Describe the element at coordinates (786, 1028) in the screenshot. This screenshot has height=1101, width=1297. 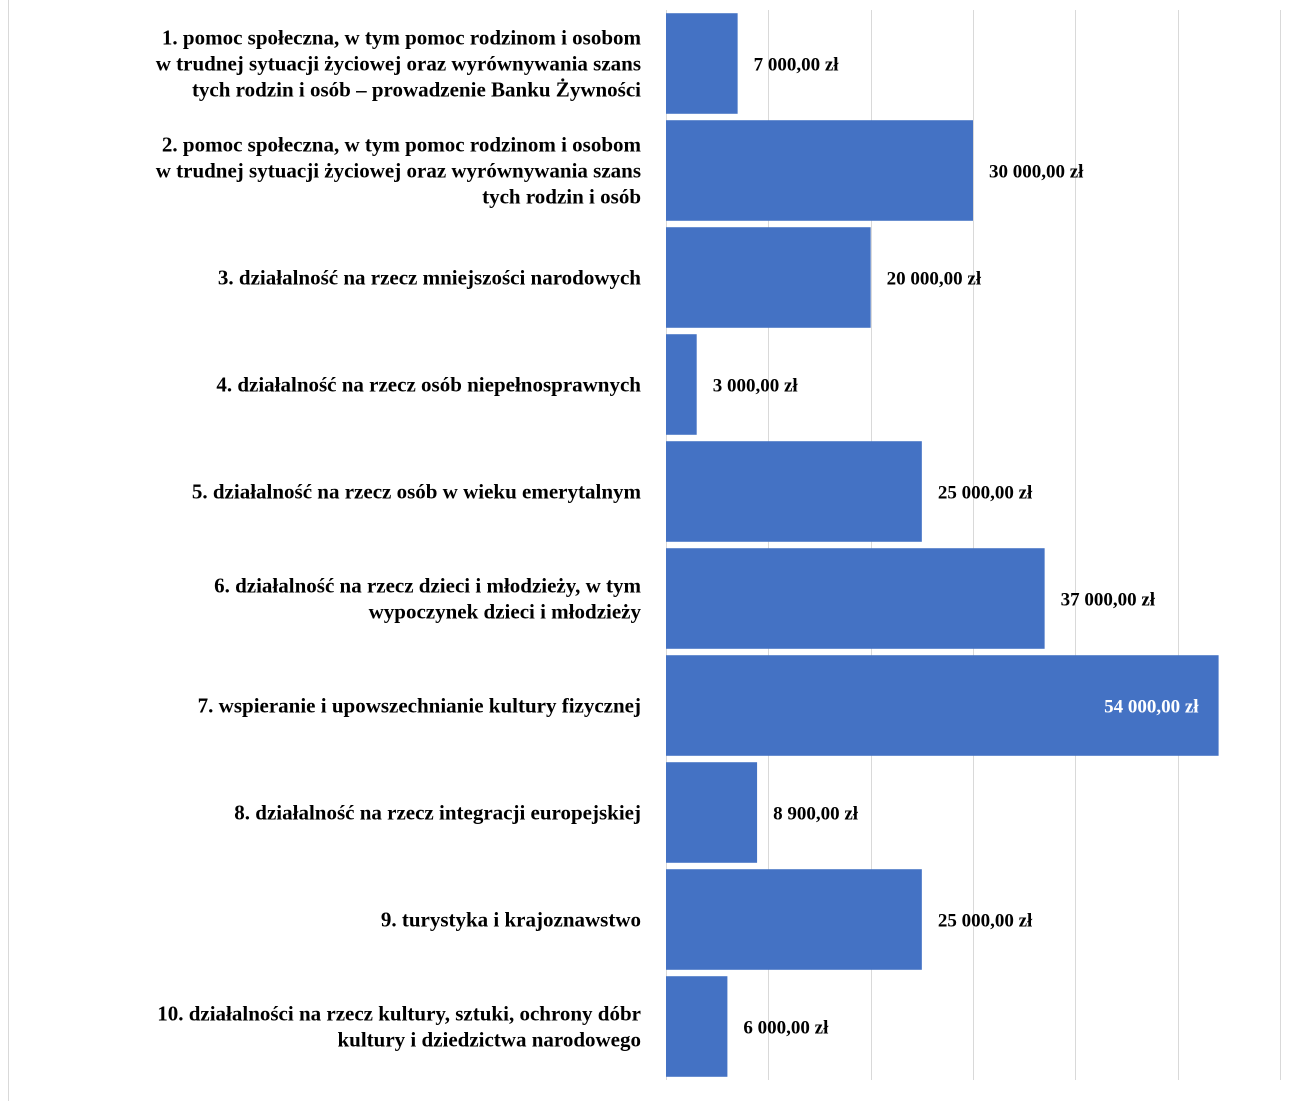
I see `data-label: 6 000,00 zł` at that location.